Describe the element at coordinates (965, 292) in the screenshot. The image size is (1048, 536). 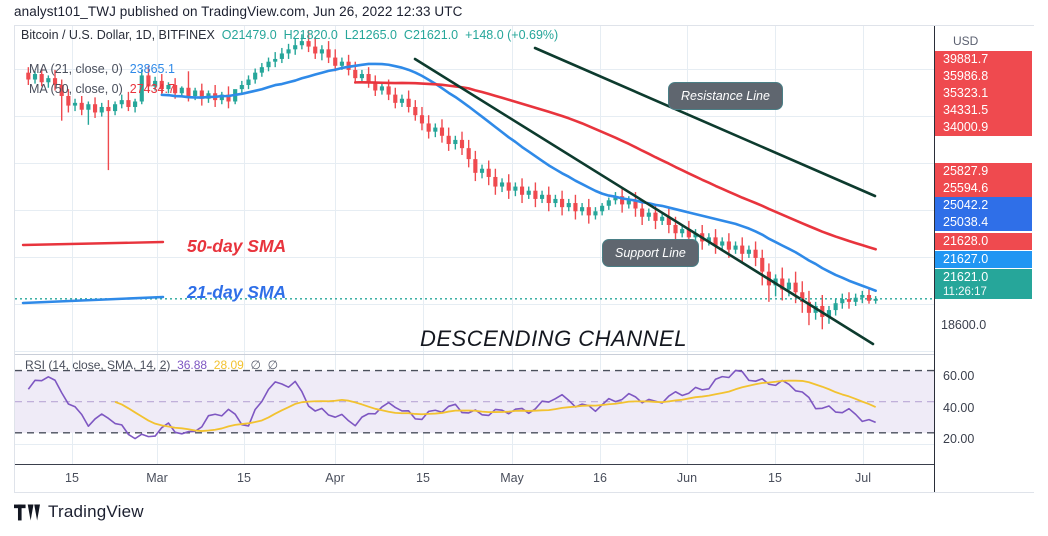
I see `last-price-time: 11:26:17` at that location.